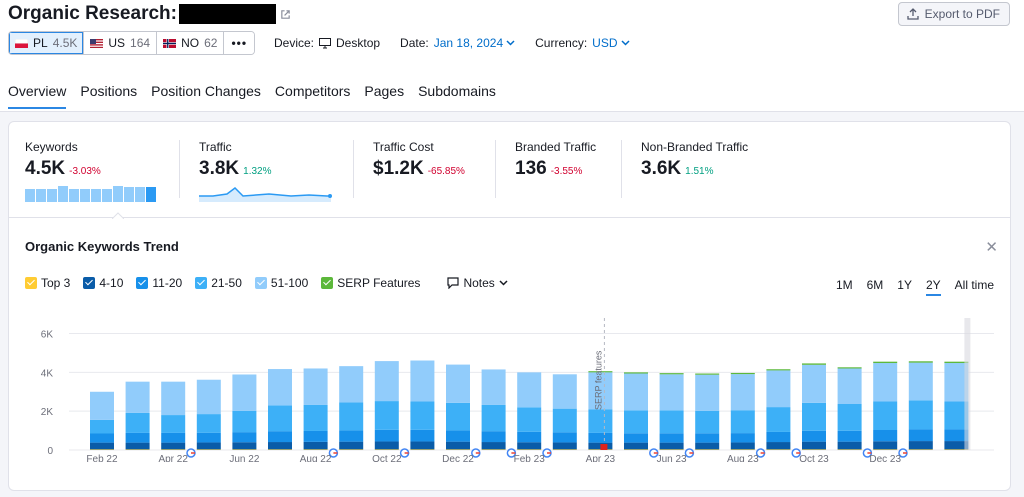 The width and height of the screenshot is (1024, 497). What do you see at coordinates (457, 43) in the screenshot?
I see `date-option: Date: Jan 18, 2024` at bounding box center [457, 43].